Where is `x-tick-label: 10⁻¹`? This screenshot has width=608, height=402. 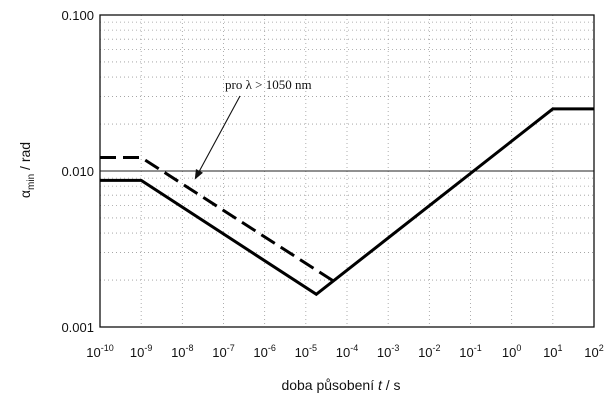
x-tick-label: 10⁻¹ is located at coordinates (470, 351).